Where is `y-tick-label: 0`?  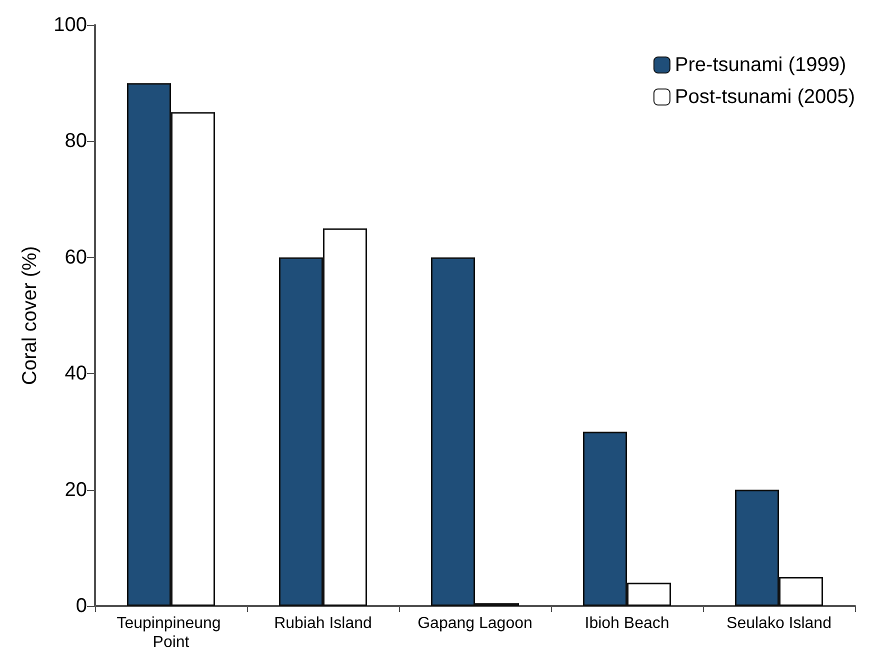 y-tick-label: 0 is located at coordinates (81, 606).